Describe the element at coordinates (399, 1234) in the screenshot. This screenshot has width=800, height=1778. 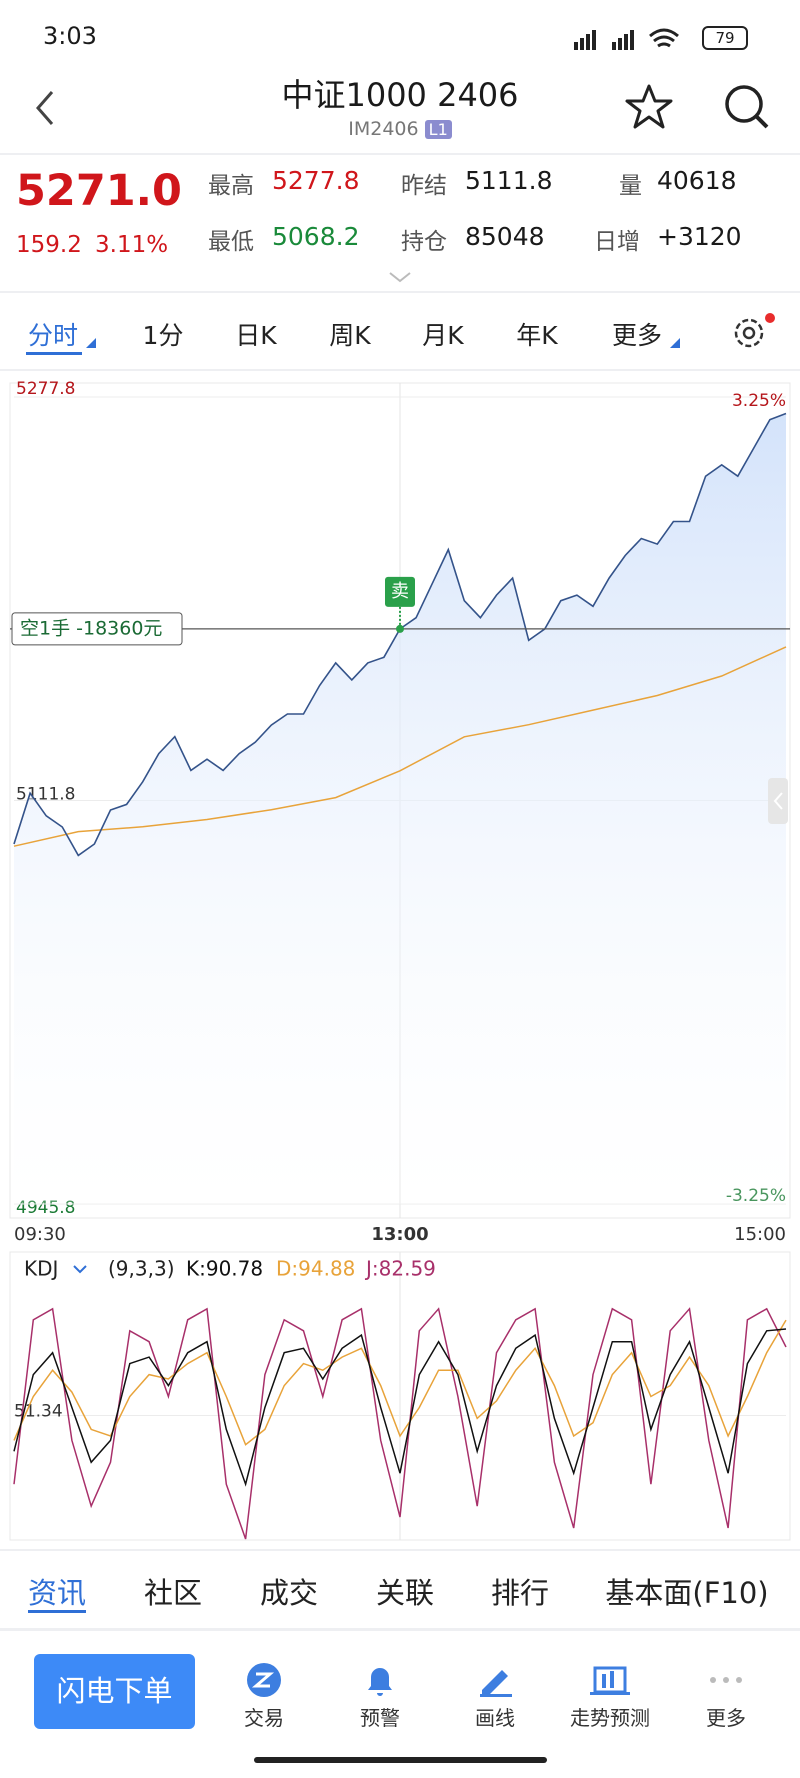
I see `x-tick-label: 13:00` at that location.